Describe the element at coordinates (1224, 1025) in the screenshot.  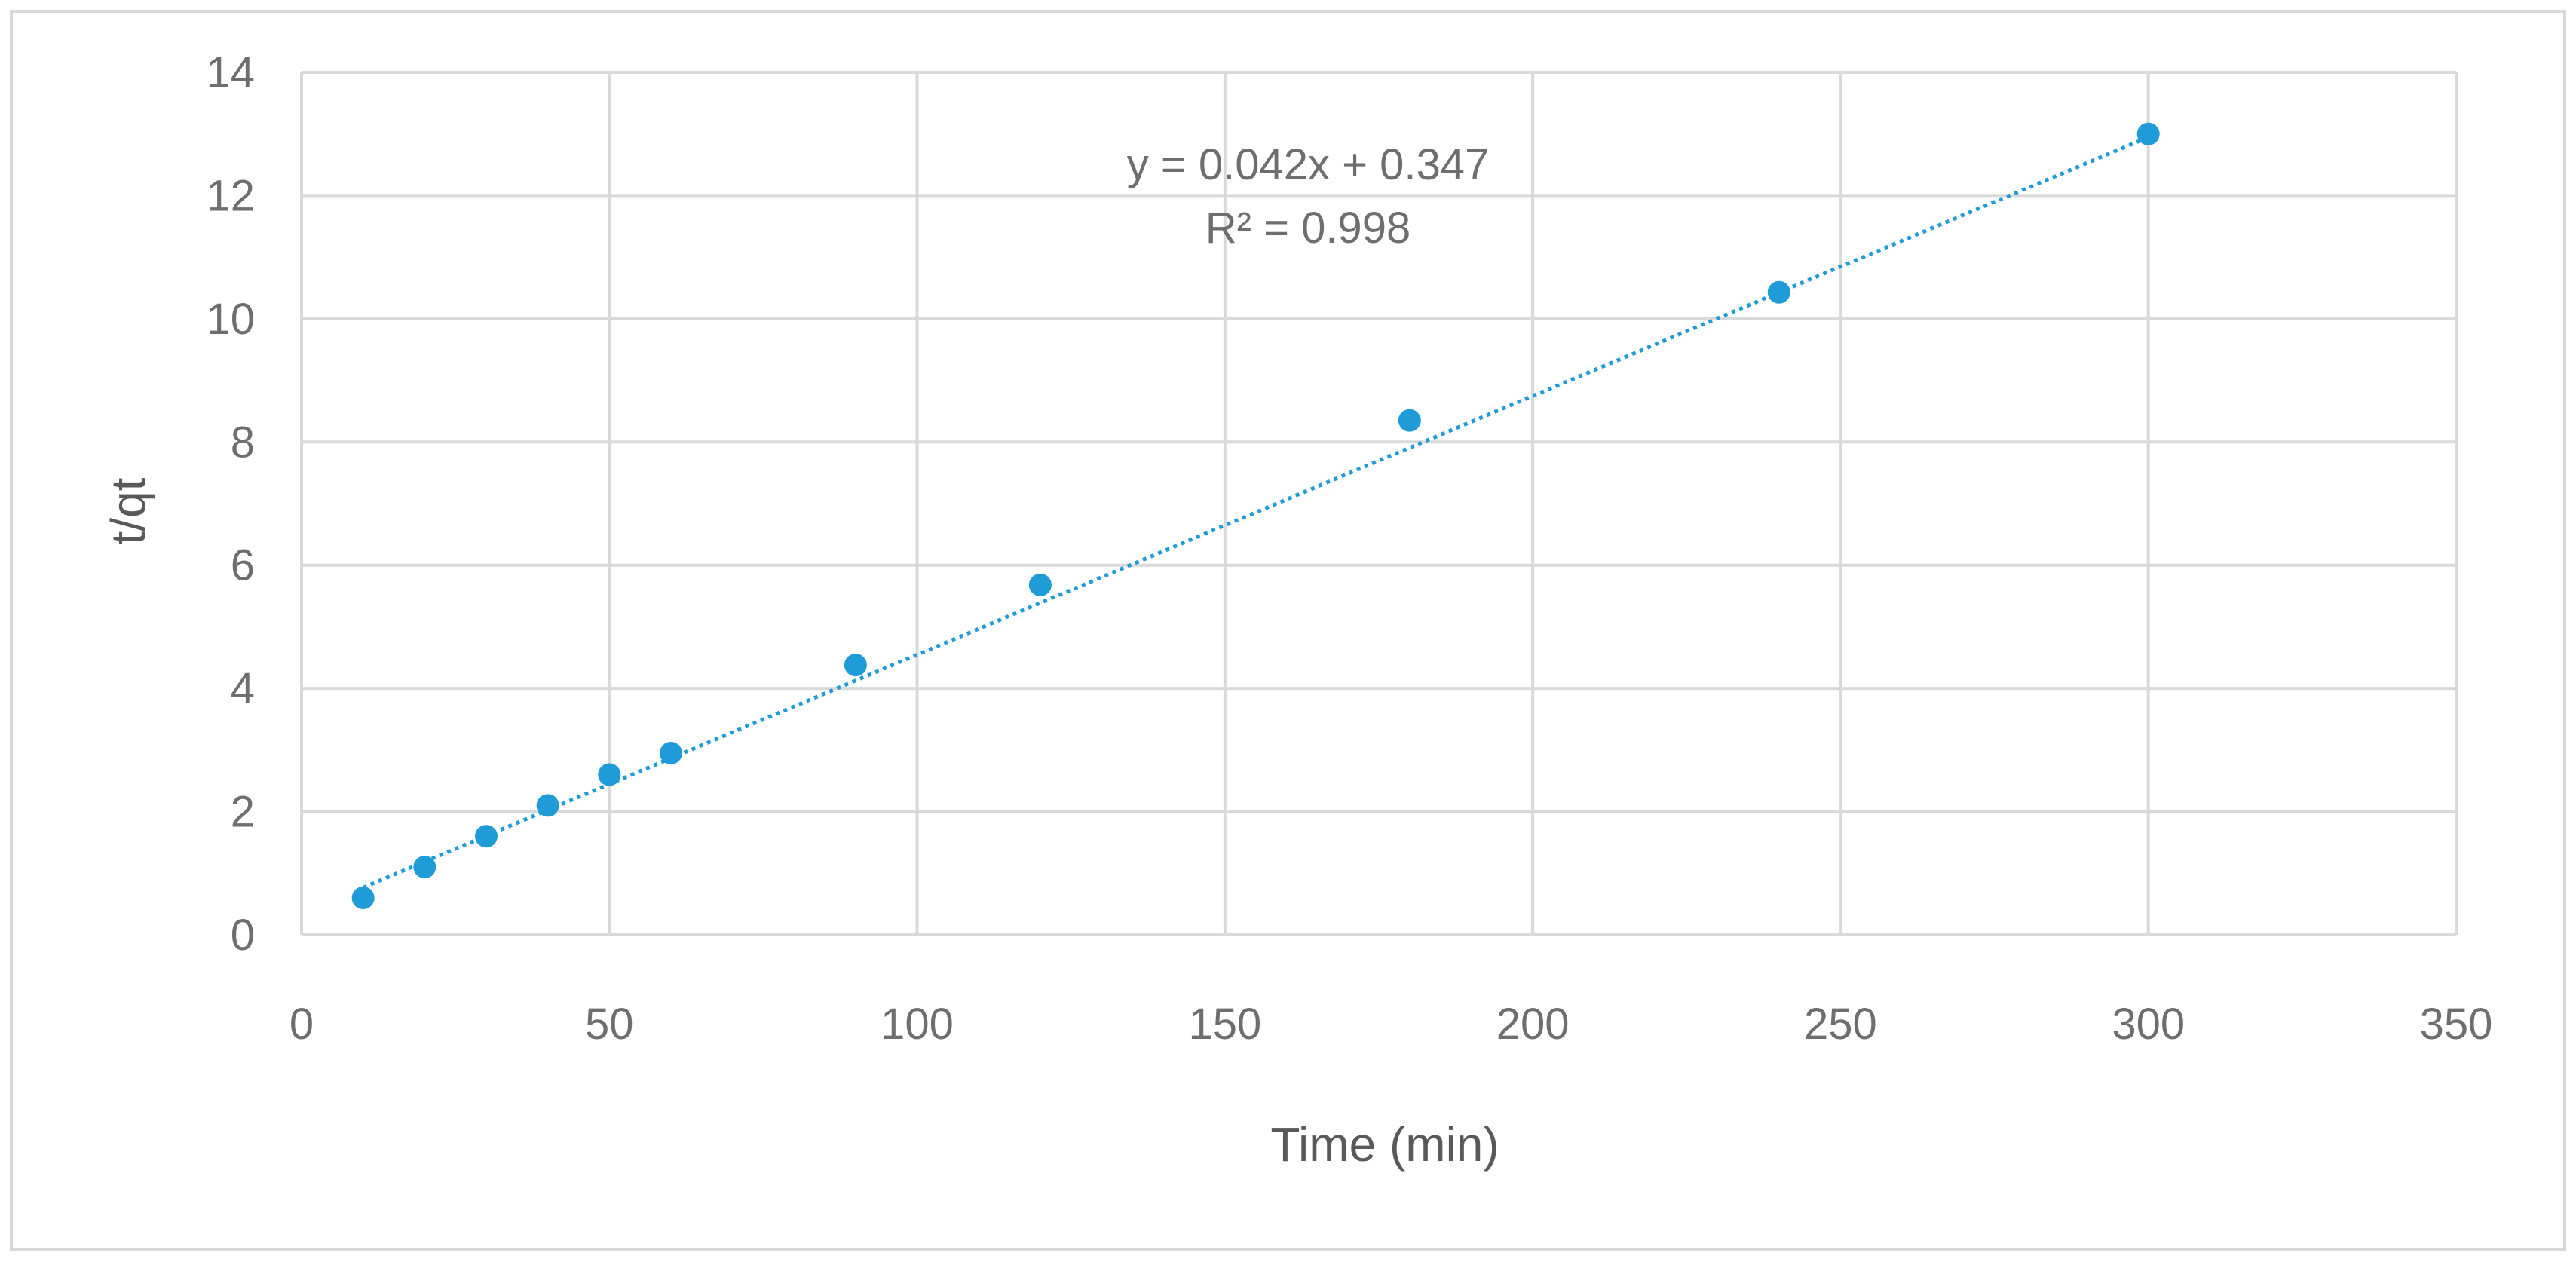
I see `x-tick-label-3: 150` at that location.